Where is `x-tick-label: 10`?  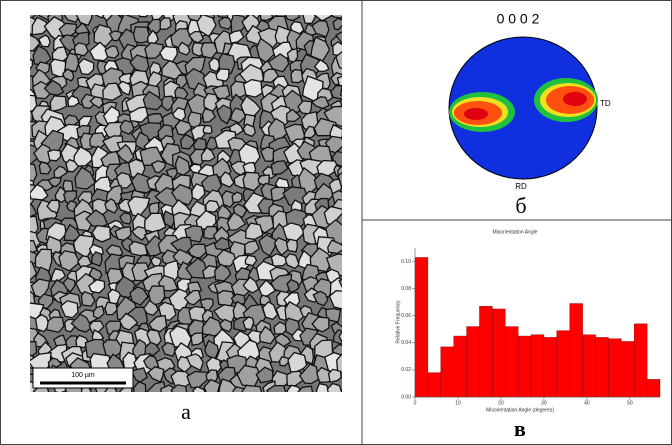 x-tick-label: 10 is located at coordinates (458, 403).